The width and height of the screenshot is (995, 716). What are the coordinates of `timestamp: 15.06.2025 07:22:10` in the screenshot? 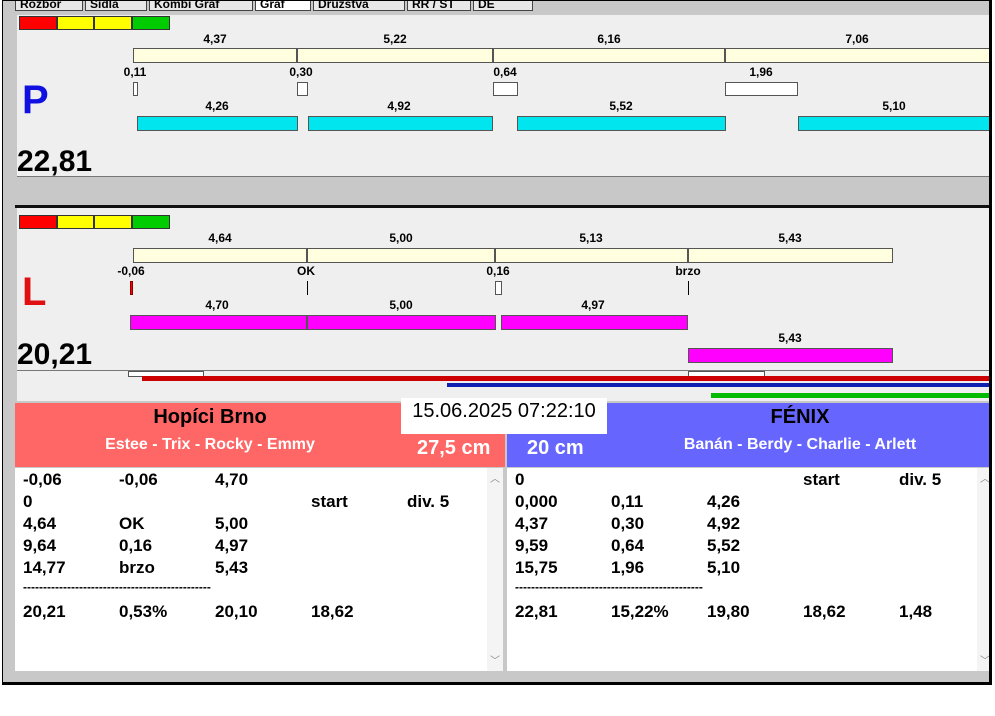 It's located at (504, 416).